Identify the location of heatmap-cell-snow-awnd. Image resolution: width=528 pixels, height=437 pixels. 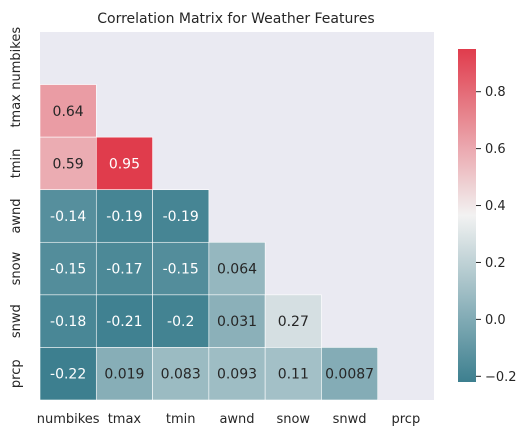
(237, 268).